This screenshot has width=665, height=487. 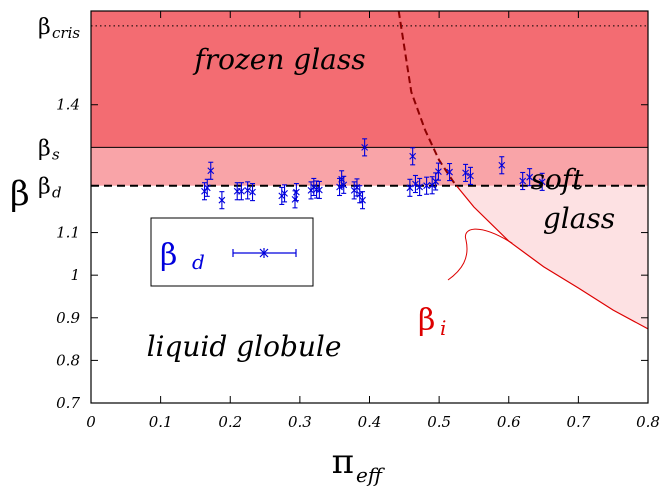 I want to click on x-tick-label: 0, so click(x=91, y=422).